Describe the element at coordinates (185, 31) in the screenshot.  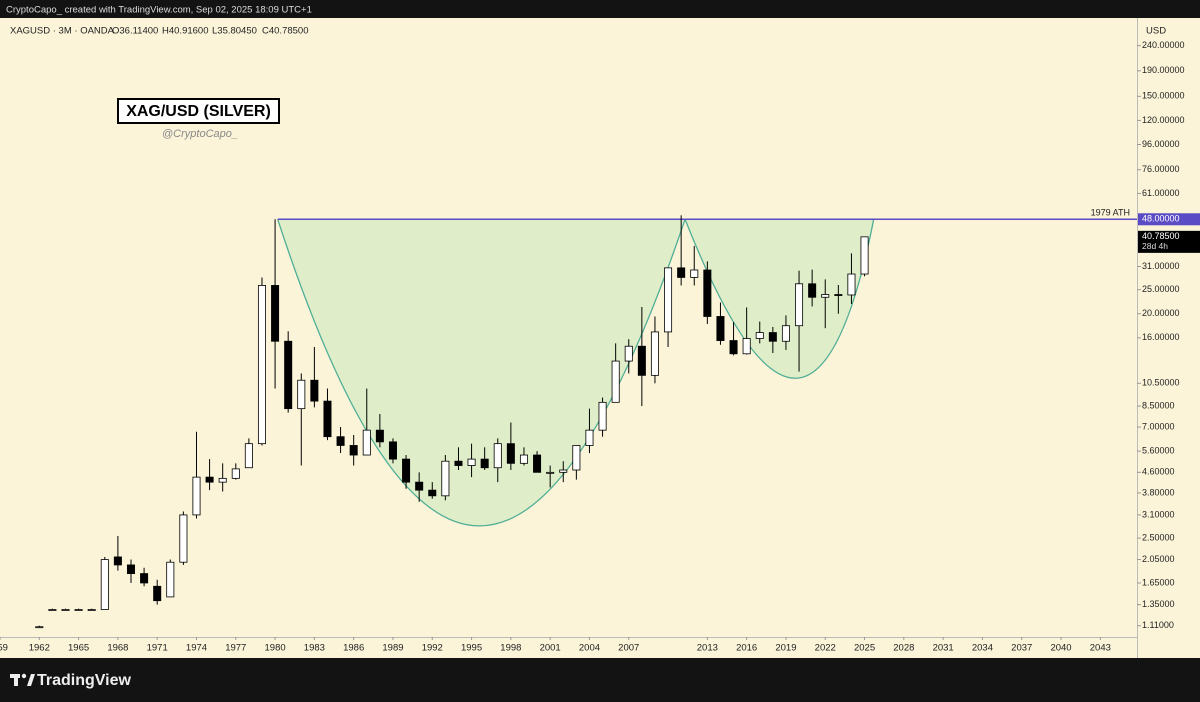
I see `ohlc-value: H40.91600` at that location.